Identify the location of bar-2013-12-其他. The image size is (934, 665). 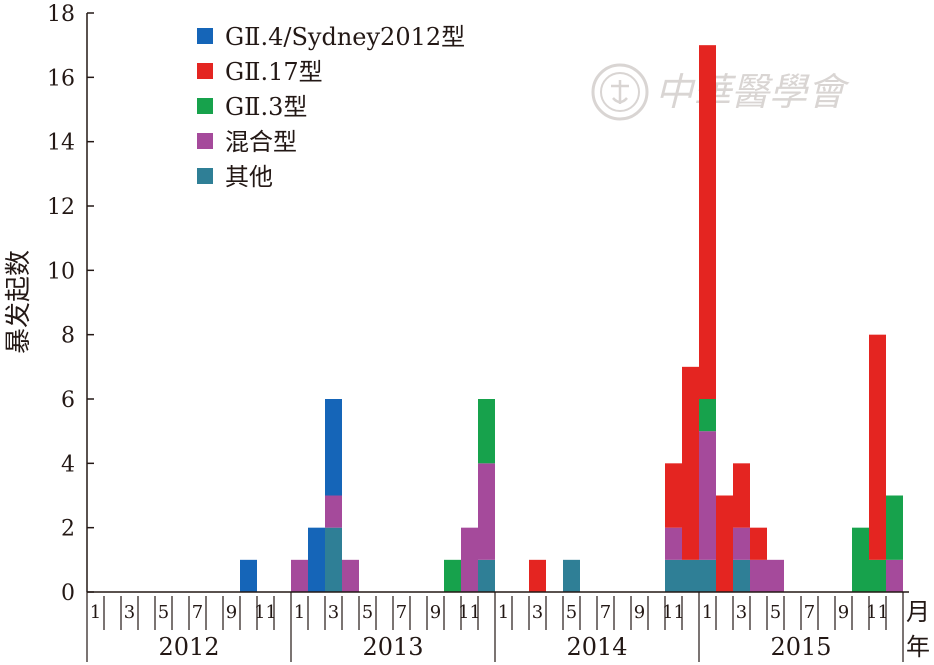
(486, 575).